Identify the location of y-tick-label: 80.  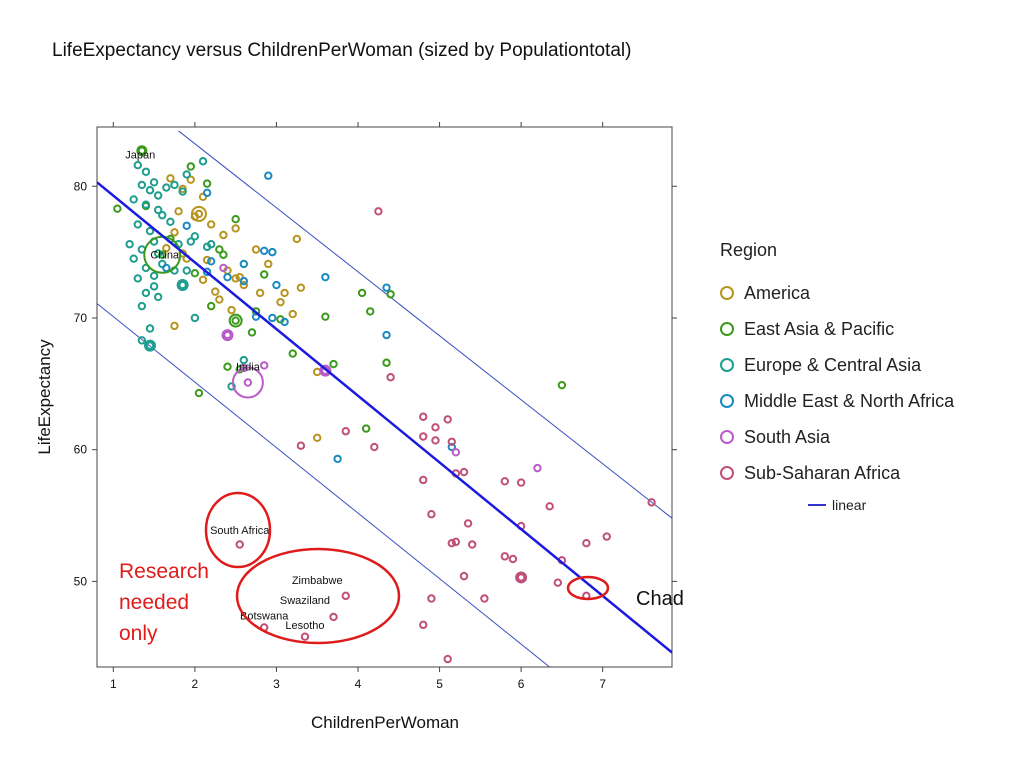
(81, 186).